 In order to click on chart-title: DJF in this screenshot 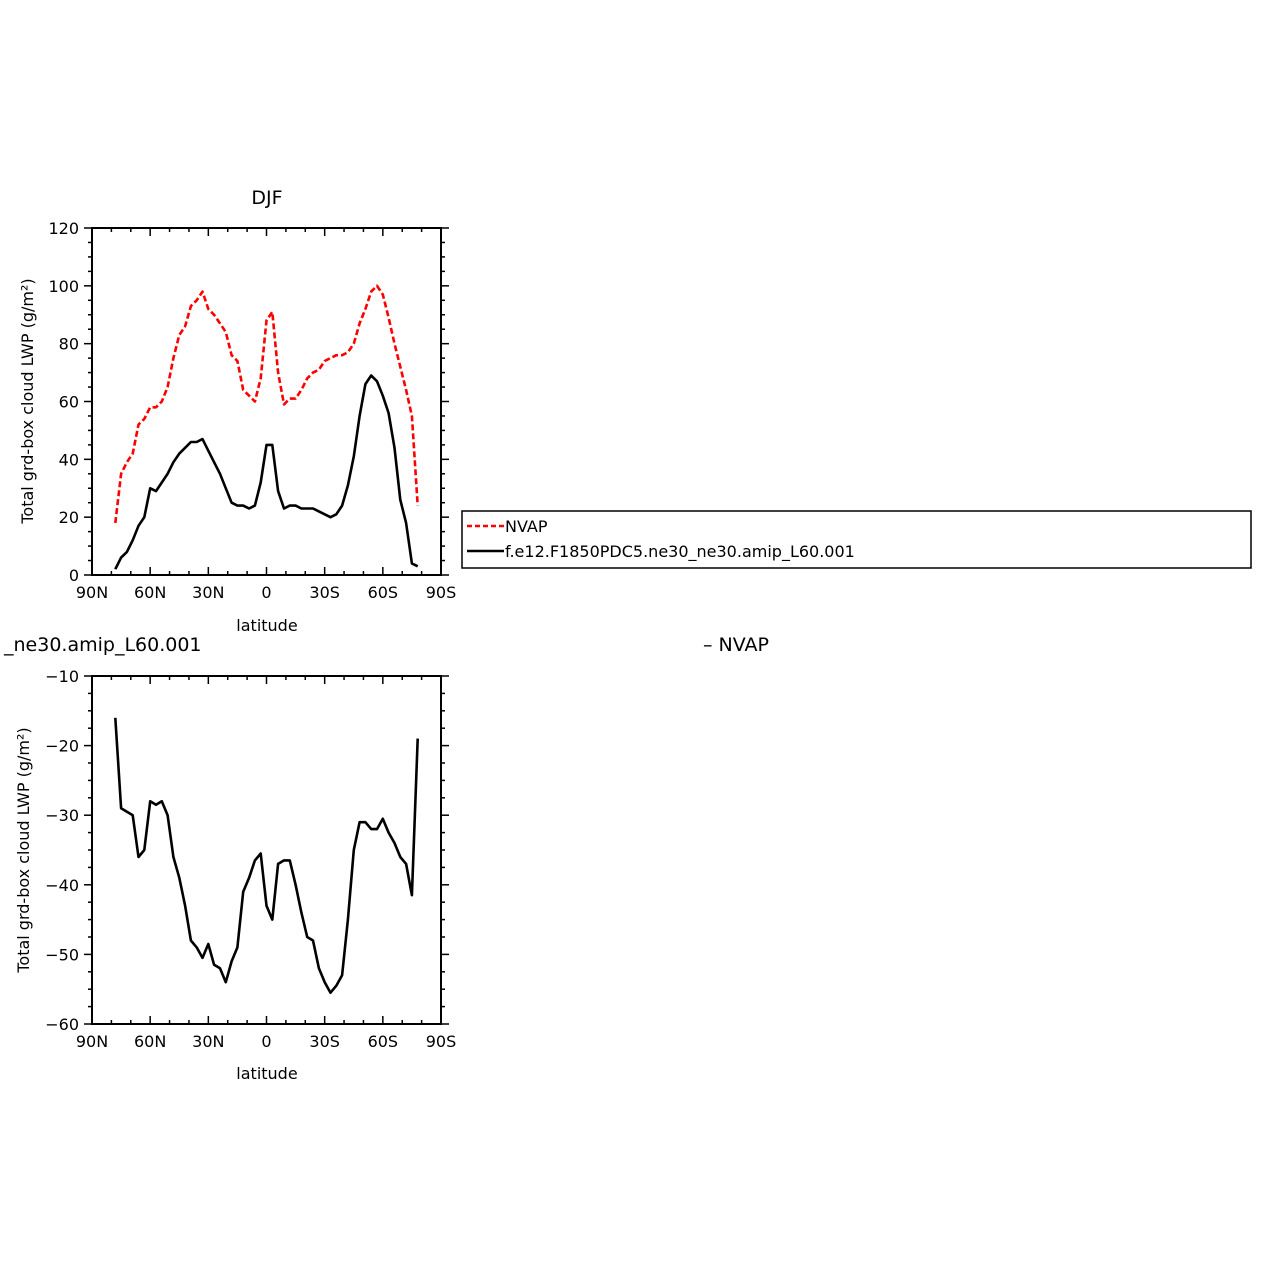, I will do `click(266, 198)`.